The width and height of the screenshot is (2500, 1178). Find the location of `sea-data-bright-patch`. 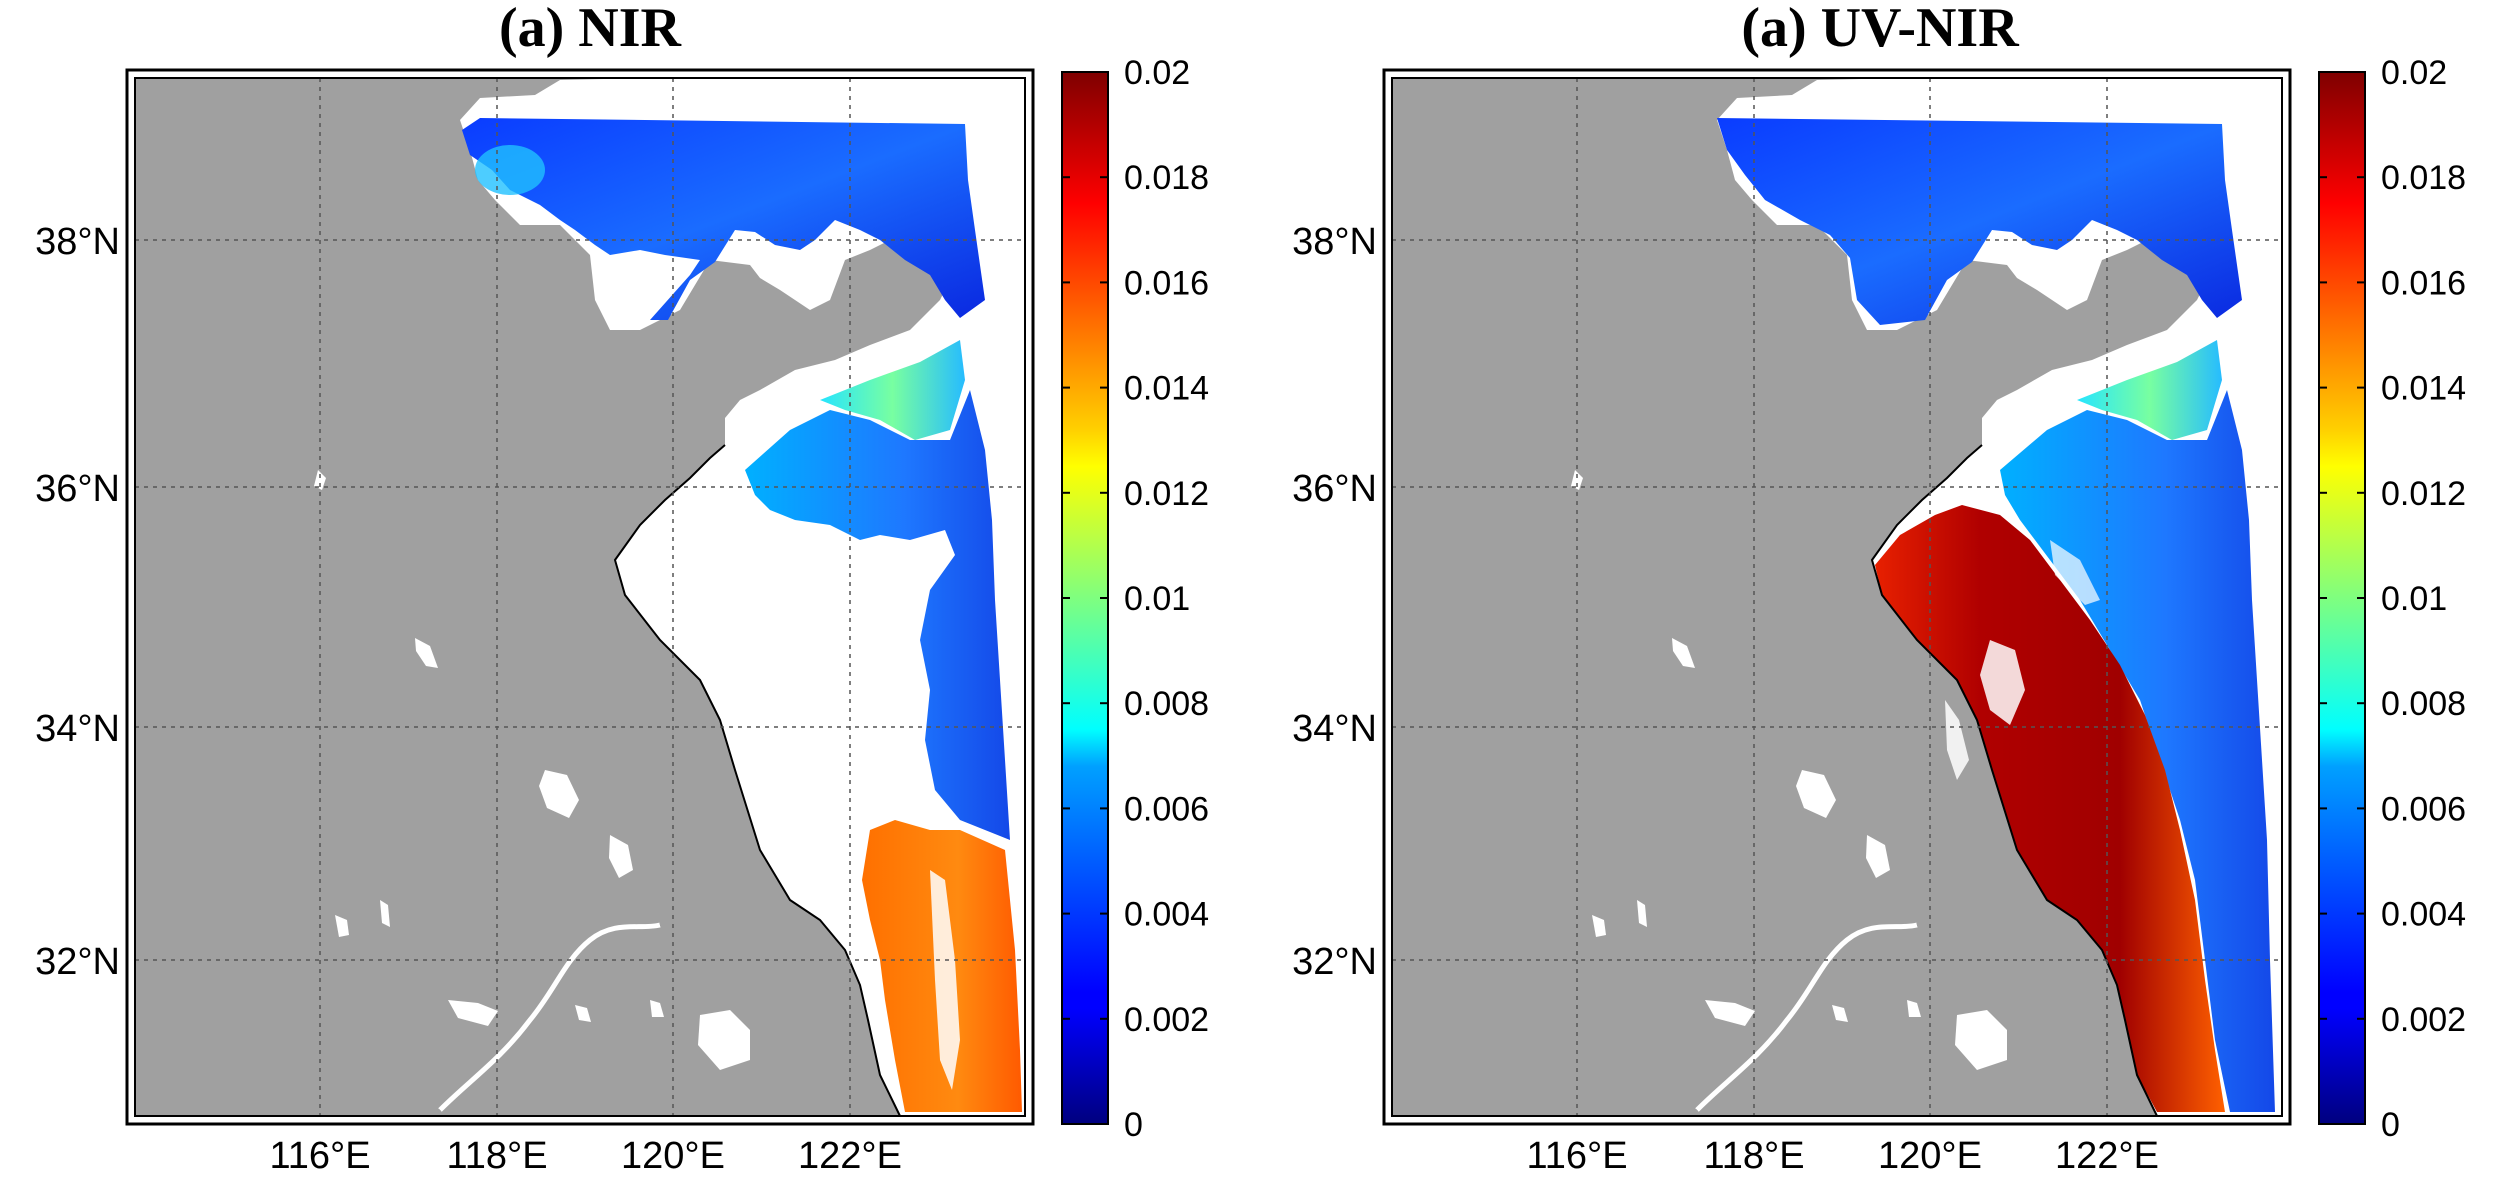

sea-data-bright-patch is located at coordinates (510, 170).